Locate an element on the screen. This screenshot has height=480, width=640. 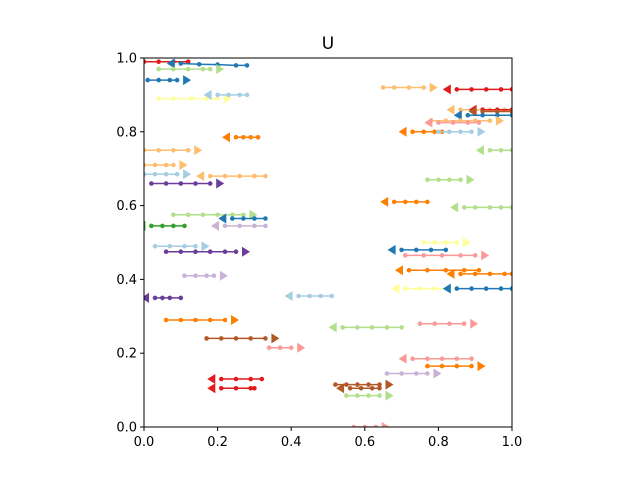
x-tick-label: 0.8 is located at coordinates (438, 442).